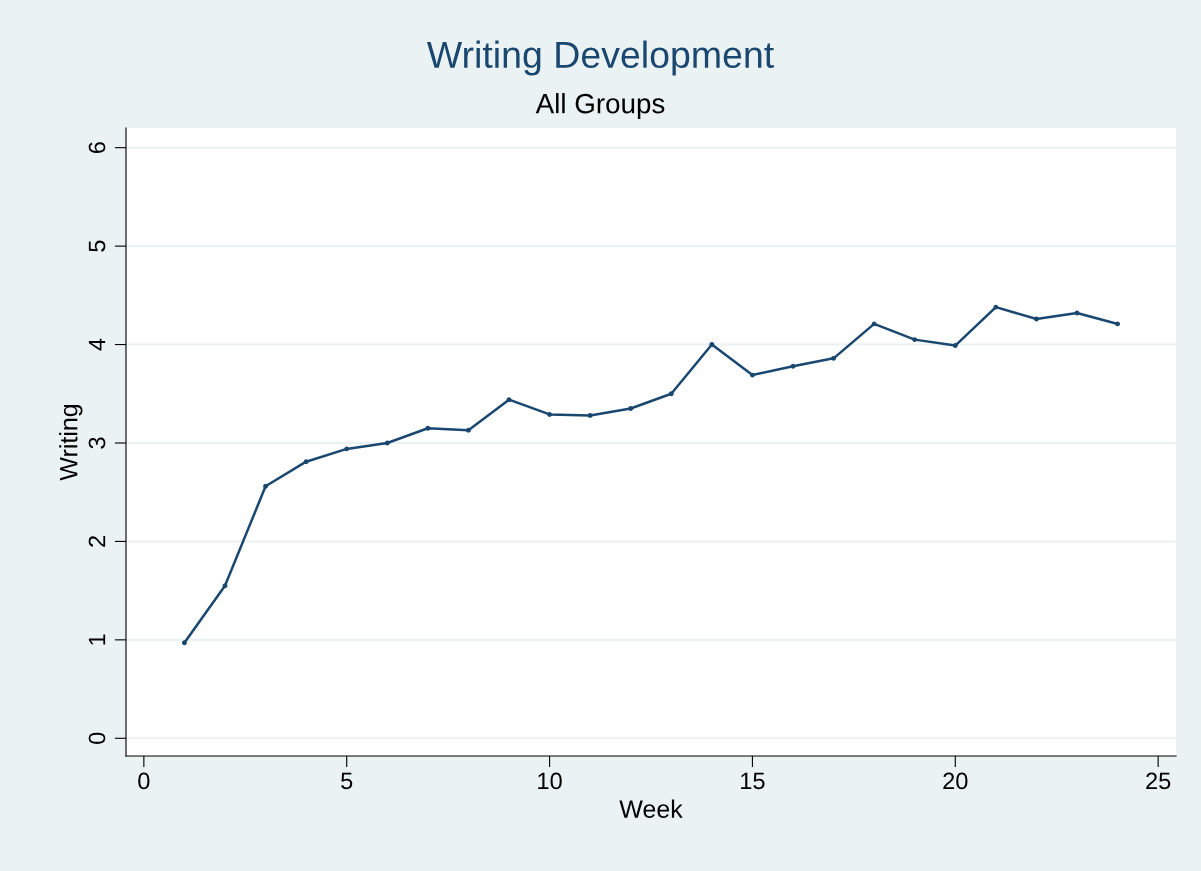  What do you see at coordinates (651, 808) in the screenshot?
I see `x-axis-title: Week` at bounding box center [651, 808].